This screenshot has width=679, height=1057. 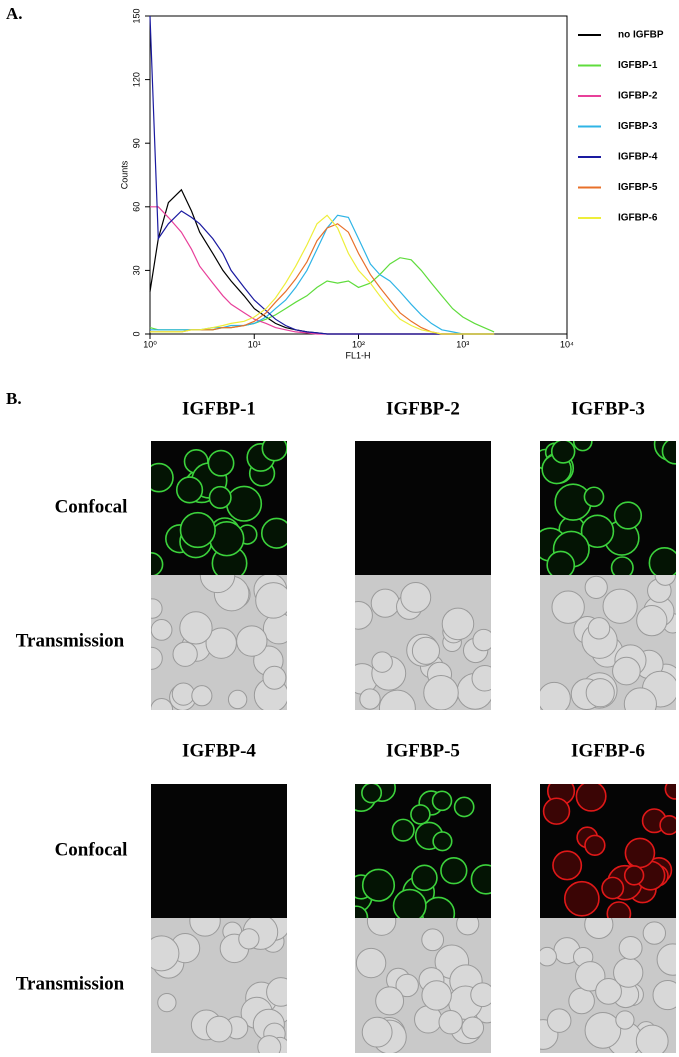 I want to click on x-tick-label: 10³, so click(x=462, y=344).